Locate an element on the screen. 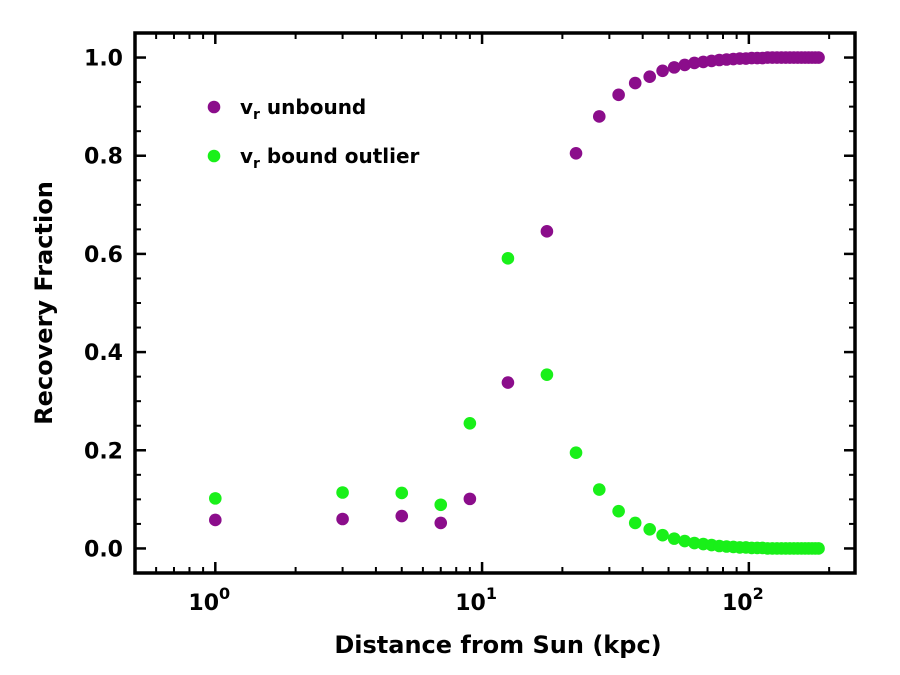 This screenshot has width=900, height=675. legend: vr unbound vr bound outlier is located at coordinates (313, 133).